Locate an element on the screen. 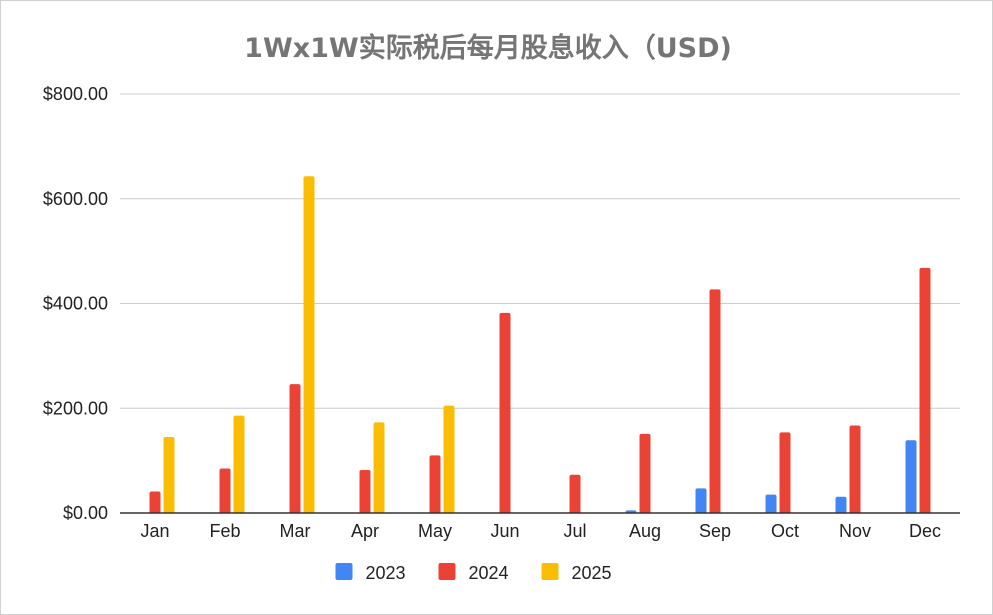 The height and width of the screenshot is (615, 993). x-tick-label: Sep is located at coordinates (715, 531).